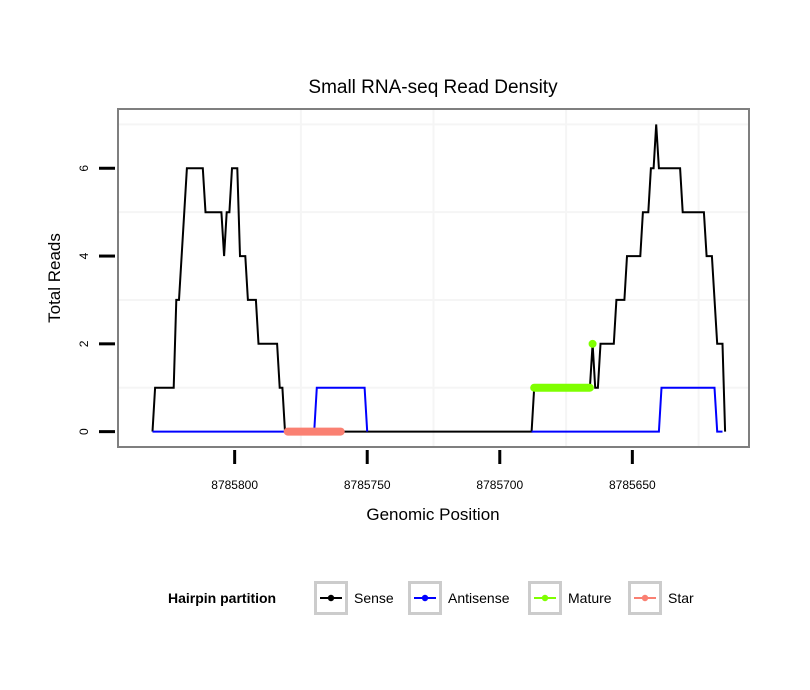 The width and height of the screenshot is (810, 690). Describe the element at coordinates (432, 514) in the screenshot. I see `x-axis-label: Genomic Position` at that location.